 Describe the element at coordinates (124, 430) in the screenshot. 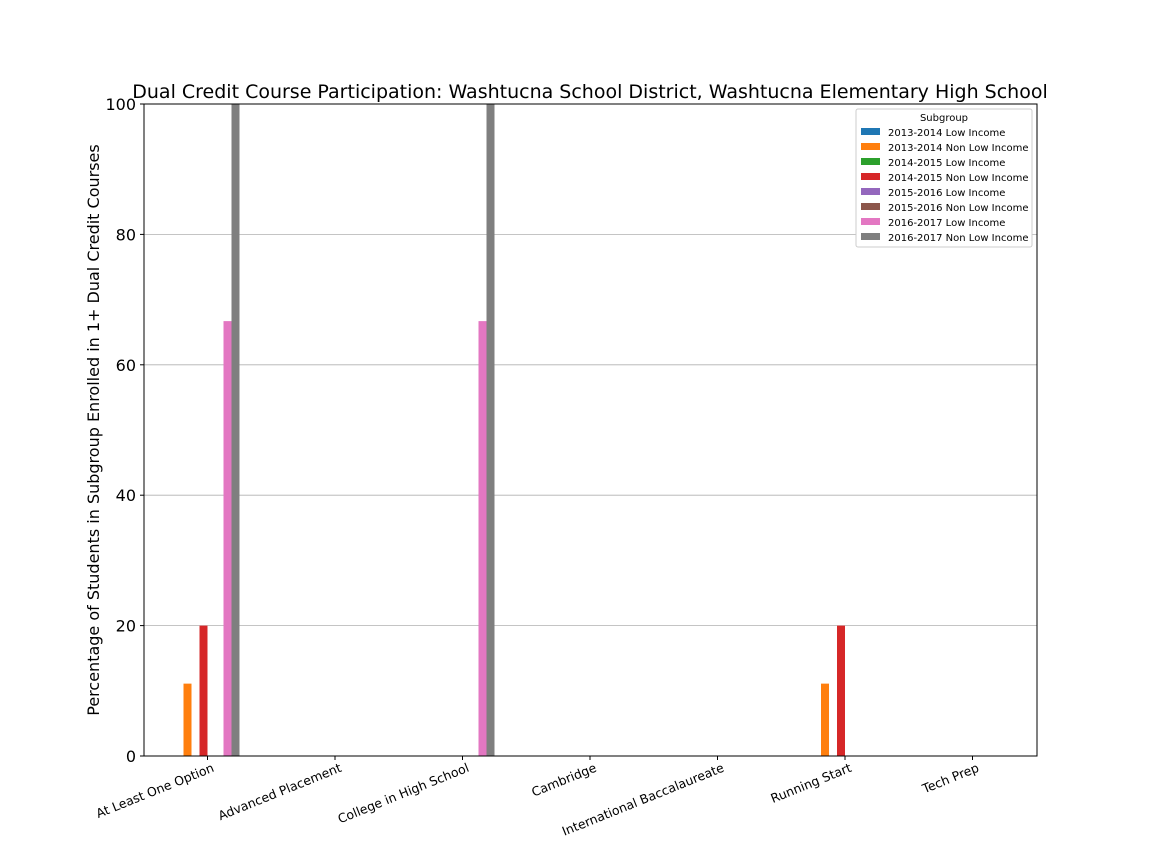

I see `y-axis: 0 20 40 60 80 100` at that location.